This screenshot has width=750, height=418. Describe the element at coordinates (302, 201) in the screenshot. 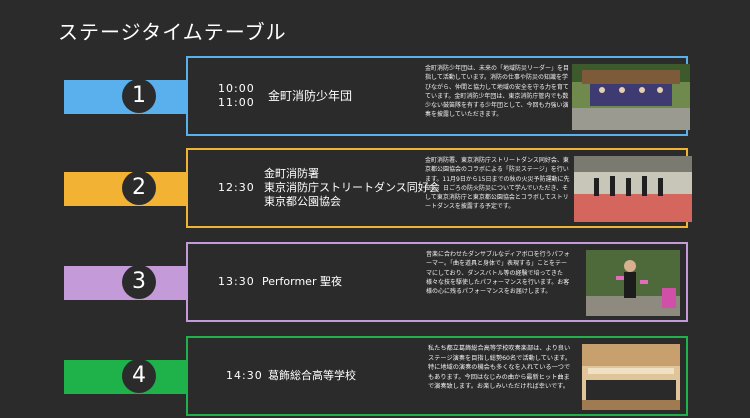

I see `performer-line: 東京都公園協会` at that location.